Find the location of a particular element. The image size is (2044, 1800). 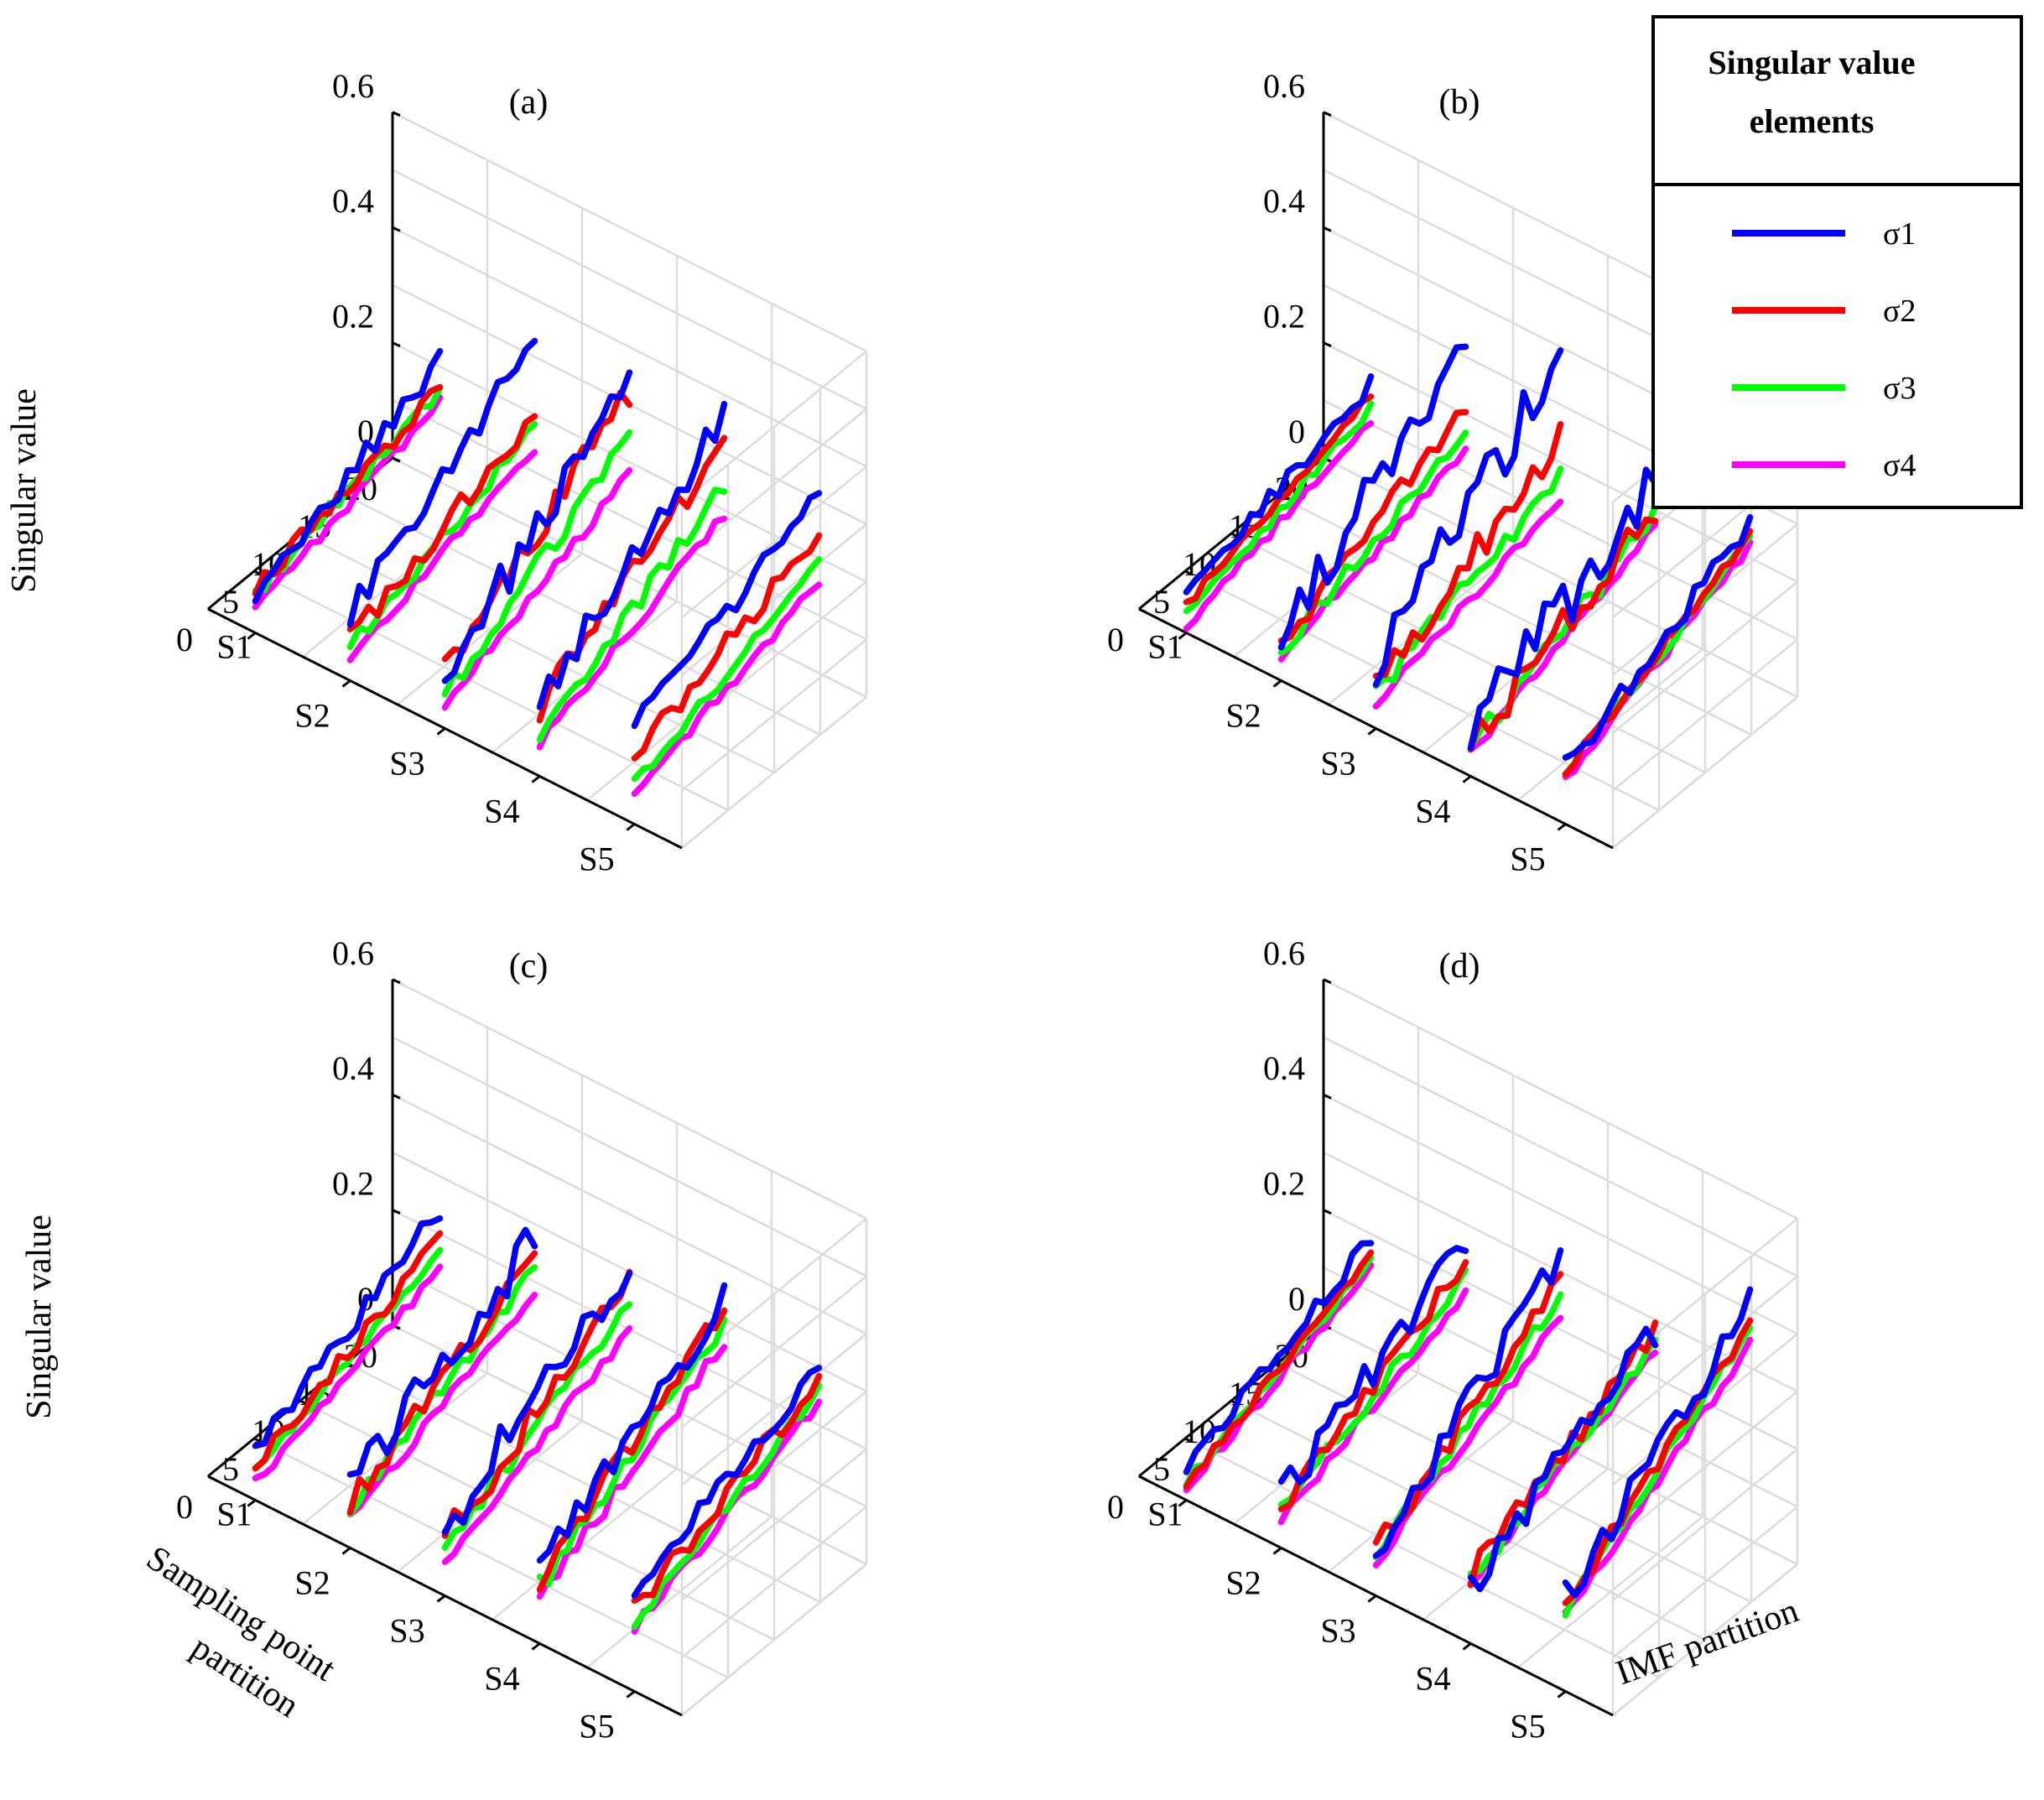

series-4-S1 is located at coordinates (348, 1372).